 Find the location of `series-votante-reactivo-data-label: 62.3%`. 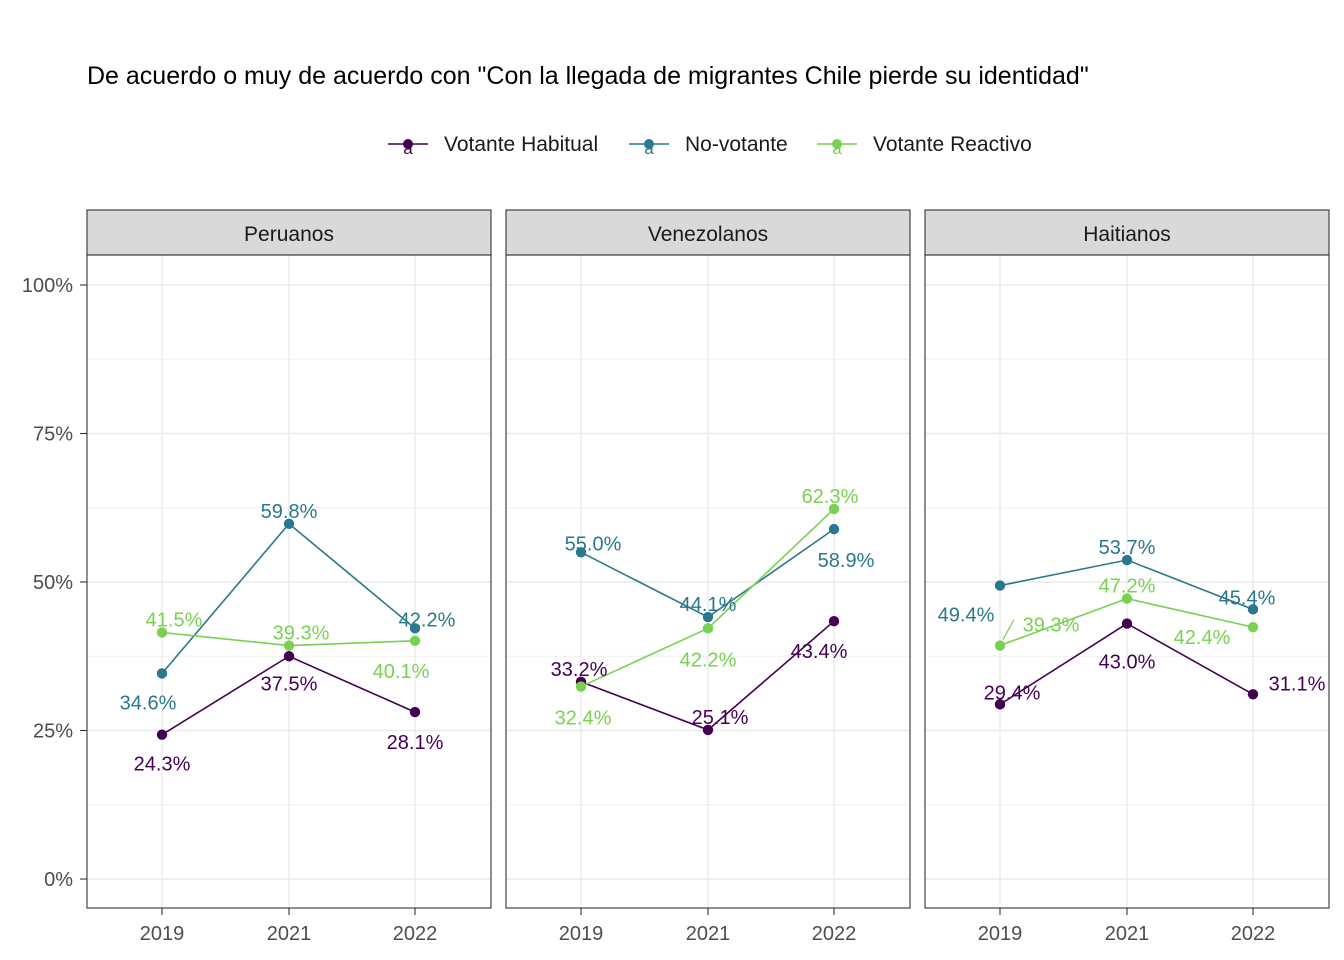

series-votante-reactivo-data-label: 62.3% is located at coordinates (830, 497).